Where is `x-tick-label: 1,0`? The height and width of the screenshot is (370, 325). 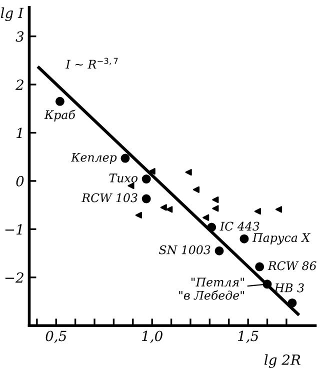 x-tick-label: 1,0 is located at coordinates (152, 336).